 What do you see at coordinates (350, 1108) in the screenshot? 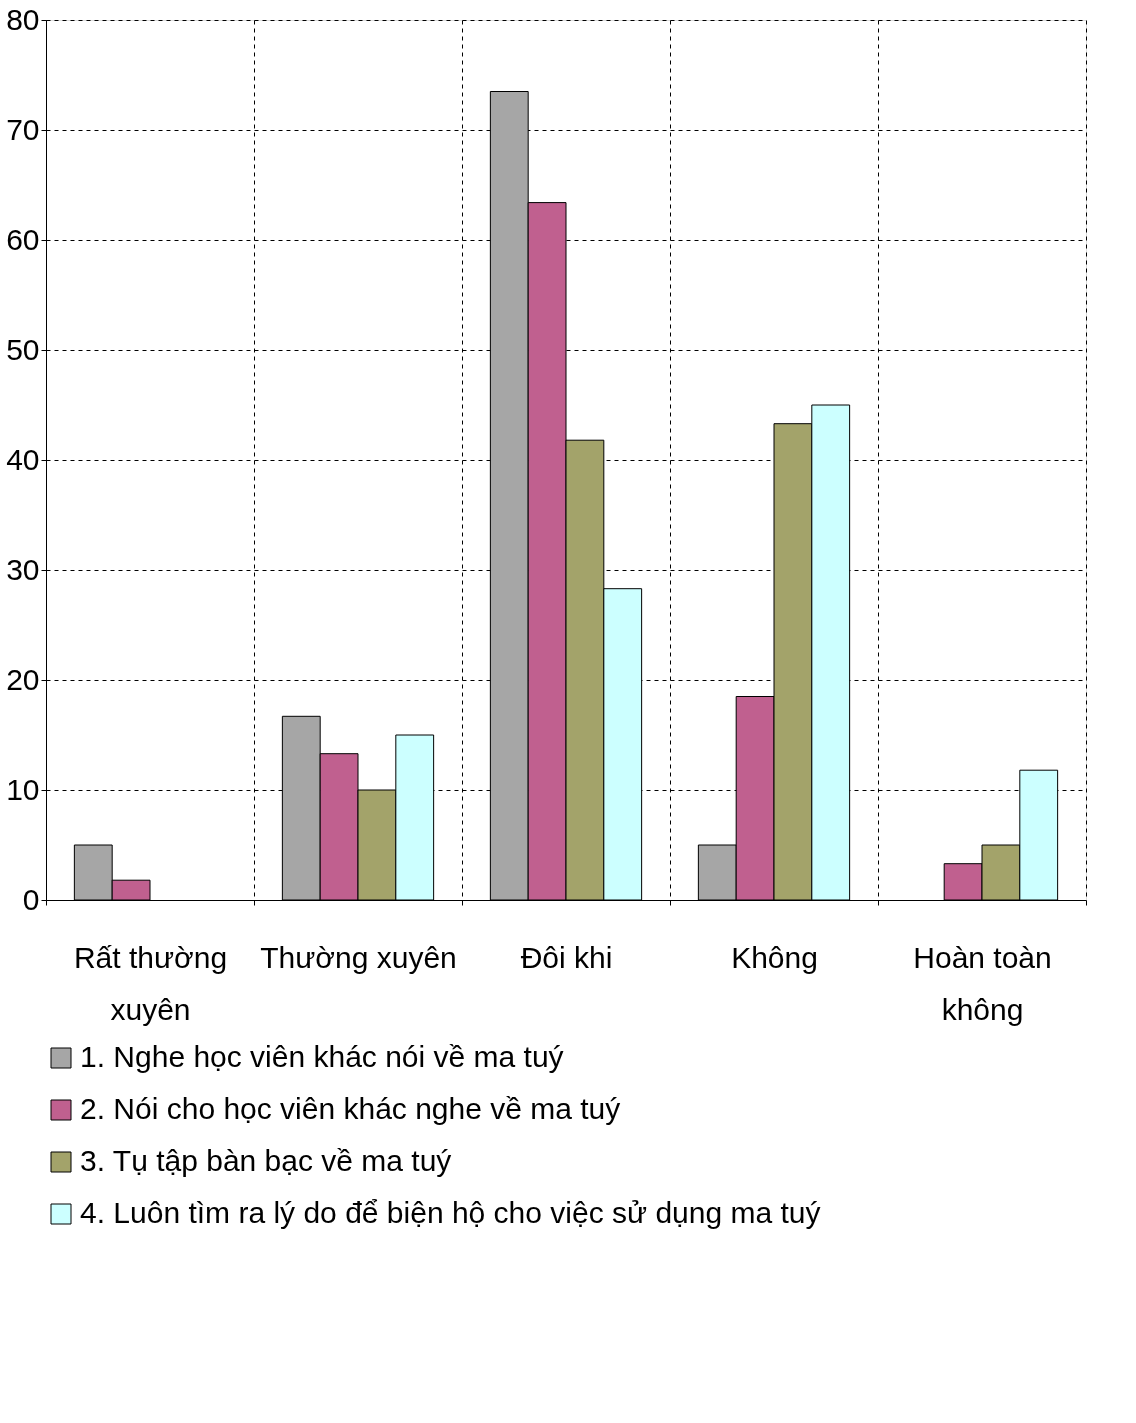
I see `legend-label: 2. Nói cho học viên khác nghe về ma tuý` at bounding box center [350, 1108].